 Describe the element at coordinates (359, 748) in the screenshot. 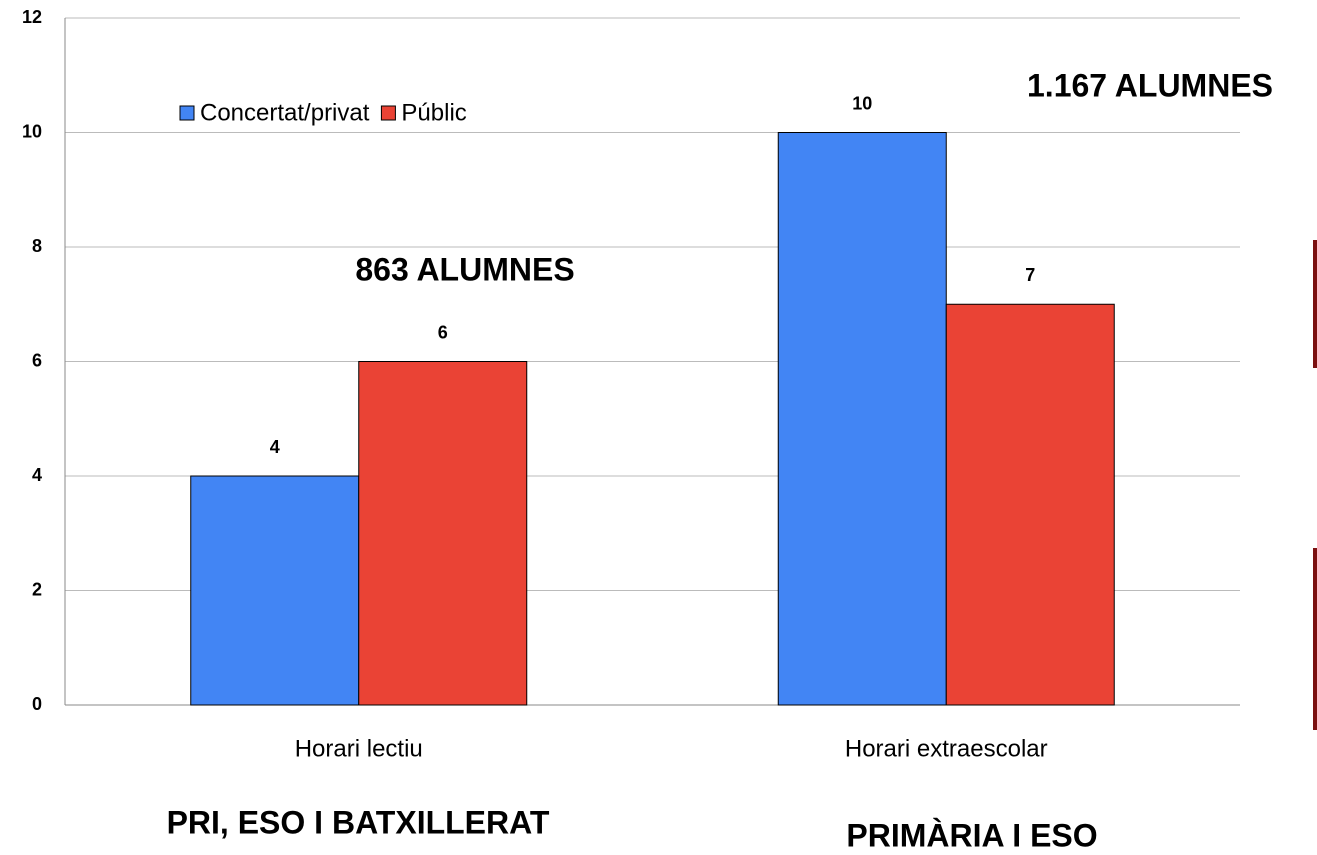

I see `x-tick-label: Horari lectiu` at that location.